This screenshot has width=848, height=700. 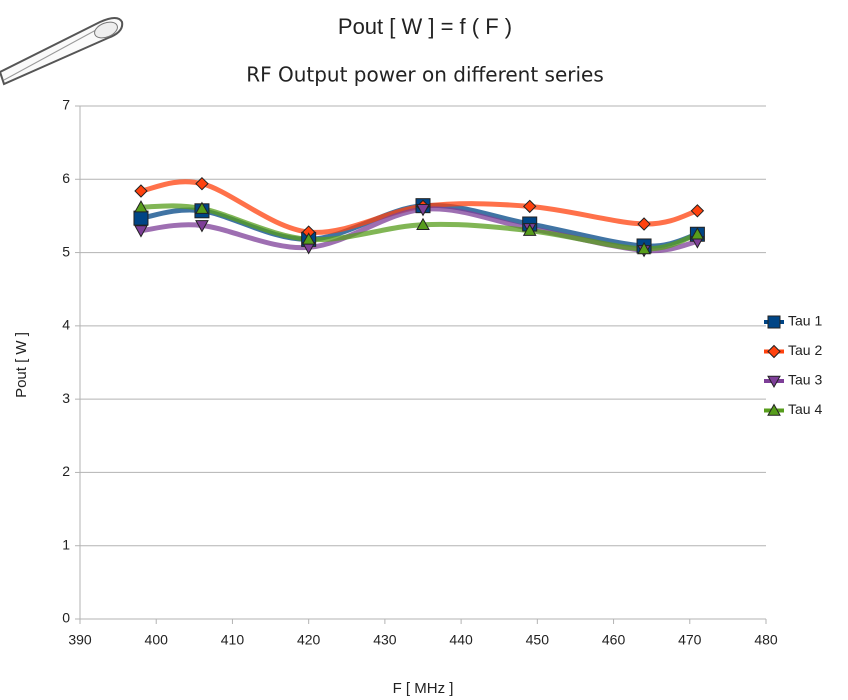 I want to click on y-tick-label: 6, so click(x=66, y=178).